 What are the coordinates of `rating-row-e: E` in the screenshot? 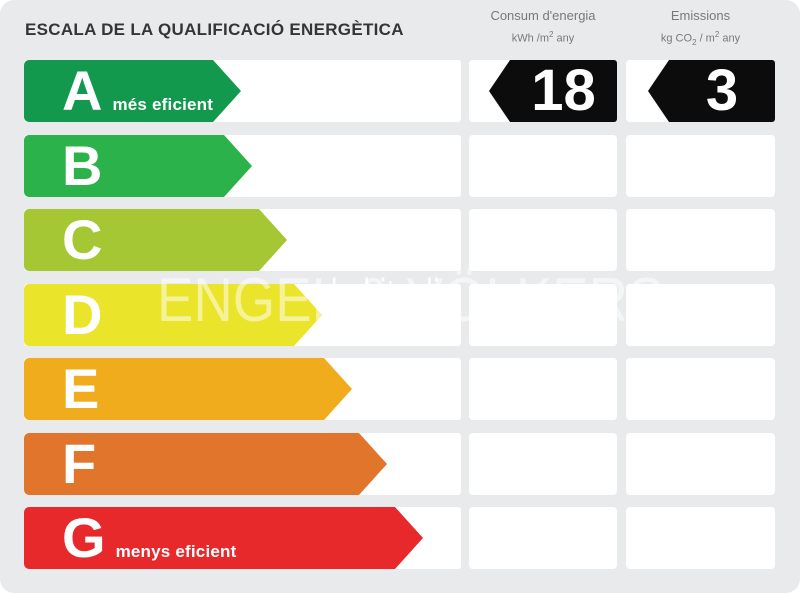 It's located at (400, 389).